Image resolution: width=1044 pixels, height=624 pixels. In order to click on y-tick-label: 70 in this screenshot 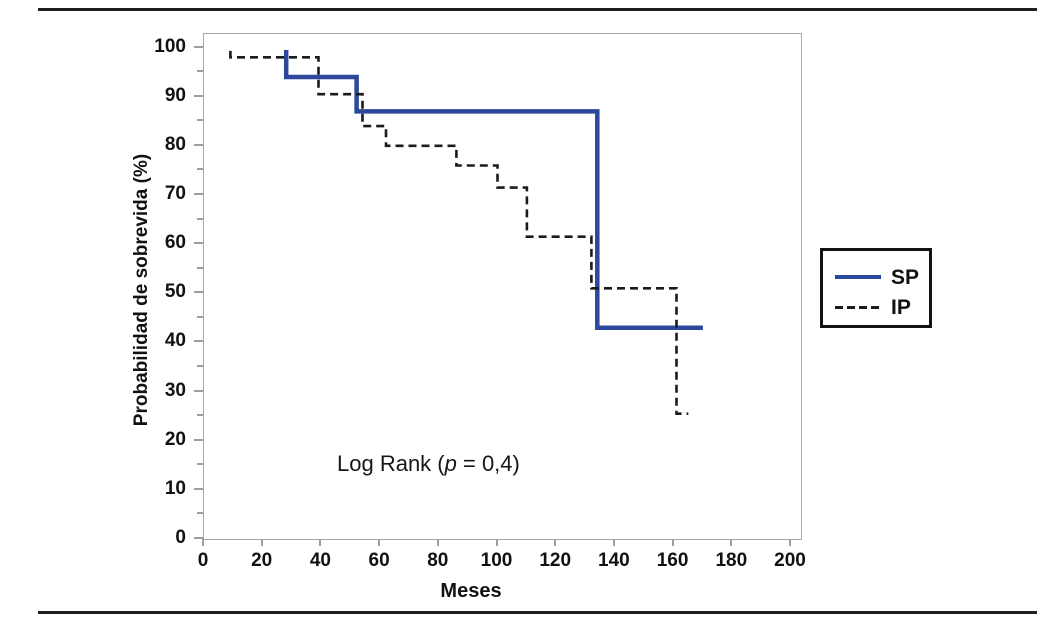, I will do `click(175, 193)`.